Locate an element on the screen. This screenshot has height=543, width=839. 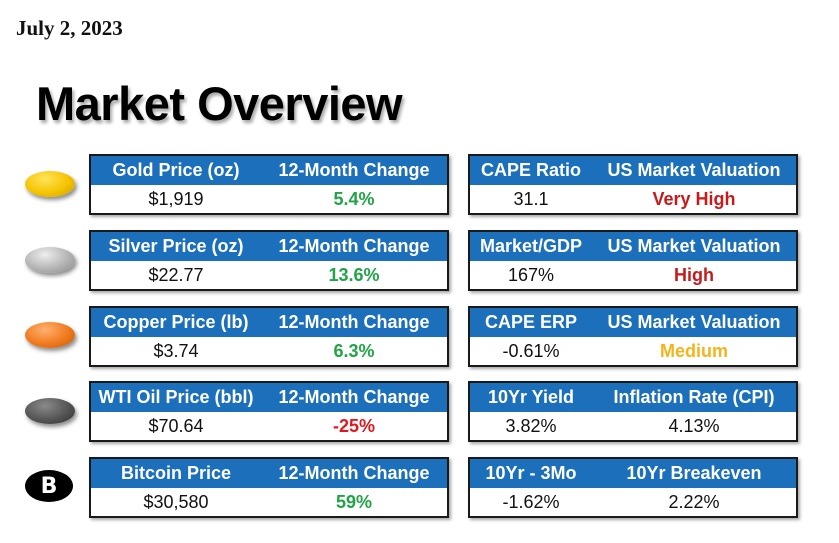
silver-price-value: $22.77 is located at coordinates (176, 274).